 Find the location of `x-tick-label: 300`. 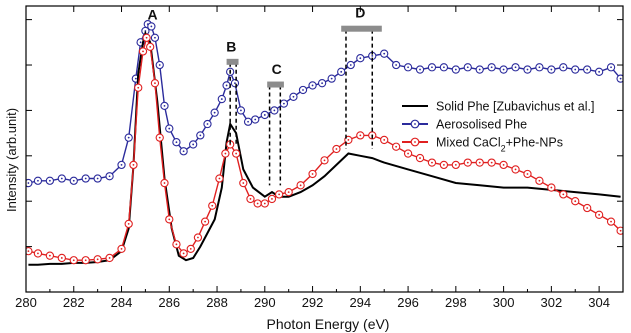

x-tick-label: 300 is located at coordinates (504, 302).